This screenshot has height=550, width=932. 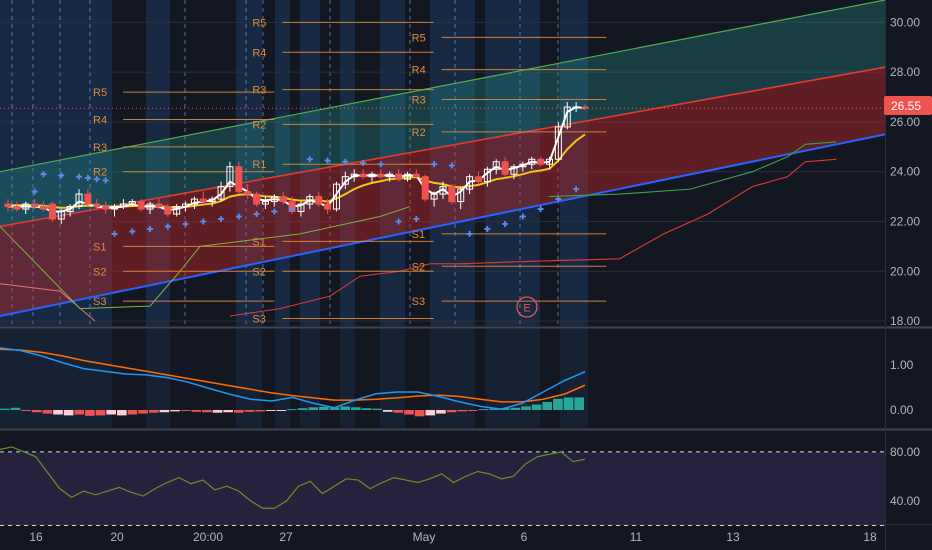 What do you see at coordinates (419, 133) in the screenshot?
I see `pivot-label-2-3: R2` at bounding box center [419, 133].